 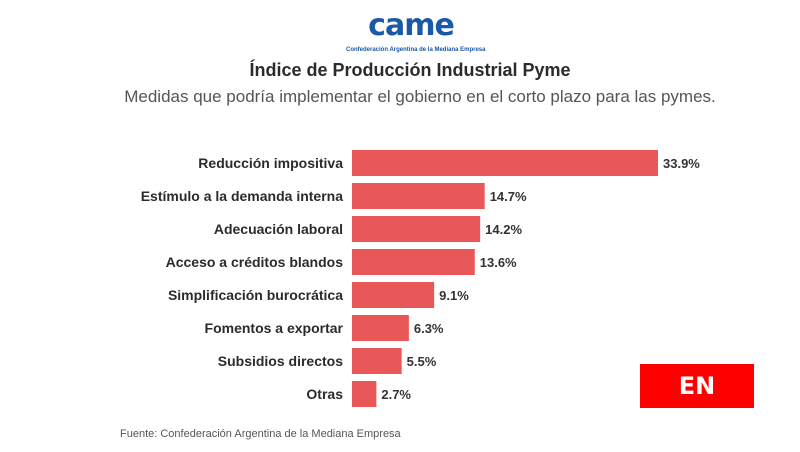 I want to click on category-label: Acceso a créditos blandos, so click(x=255, y=262).